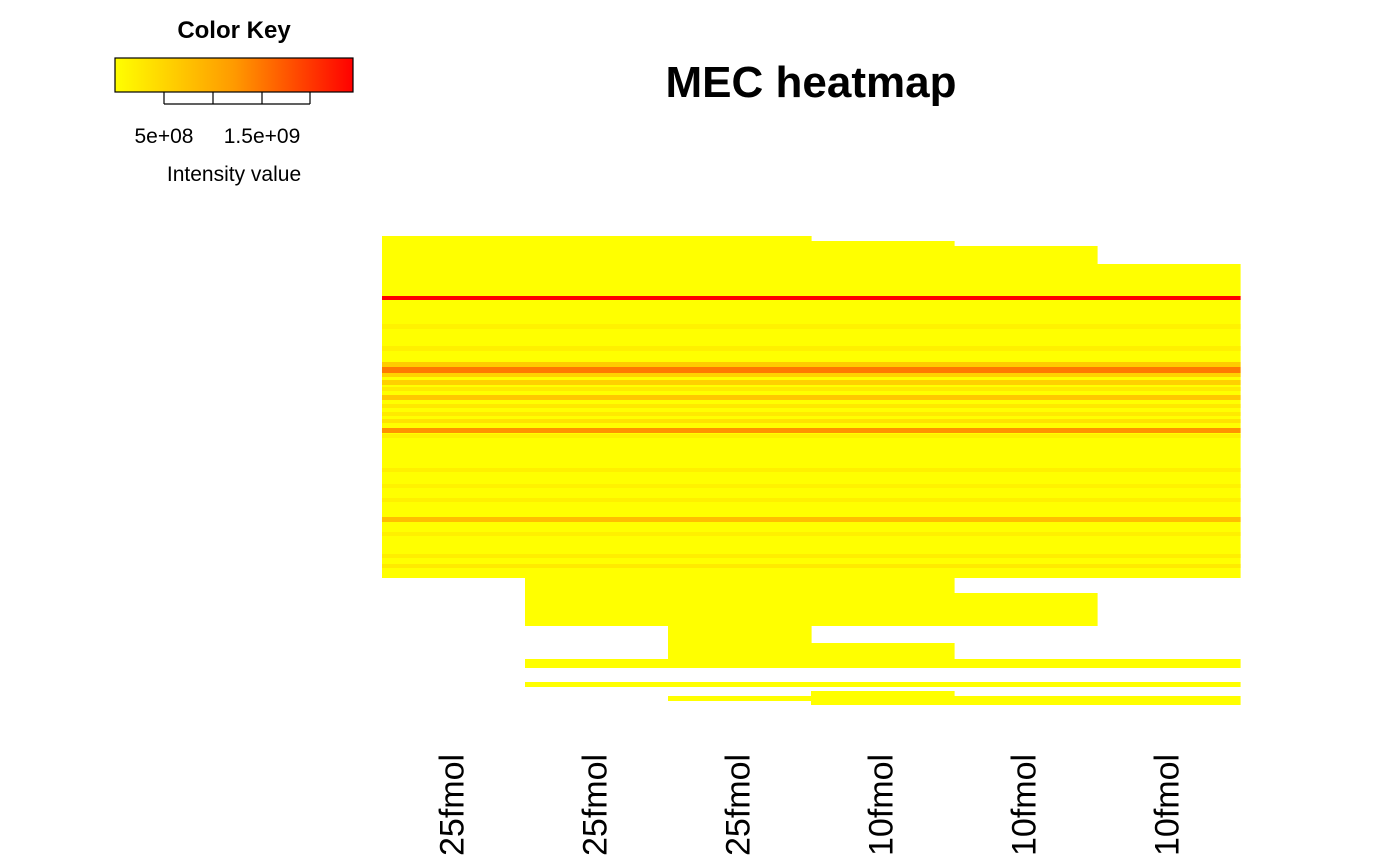 The image size is (1400, 866). What do you see at coordinates (1025, 805) in the screenshot?
I see `column-label: 10fmol` at bounding box center [1025, 805].